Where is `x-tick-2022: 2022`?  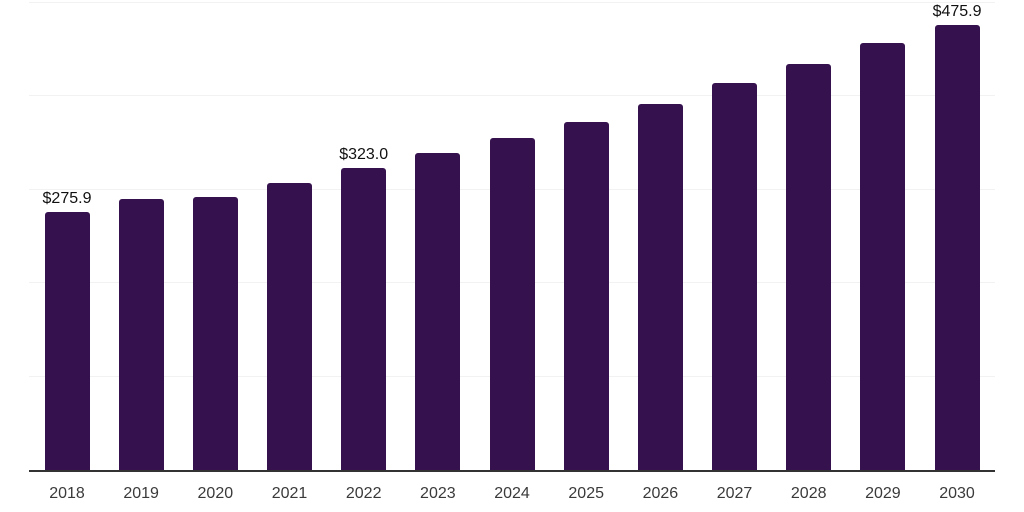 x-tick-2022: 2022 is located at coordinates (363, 493).